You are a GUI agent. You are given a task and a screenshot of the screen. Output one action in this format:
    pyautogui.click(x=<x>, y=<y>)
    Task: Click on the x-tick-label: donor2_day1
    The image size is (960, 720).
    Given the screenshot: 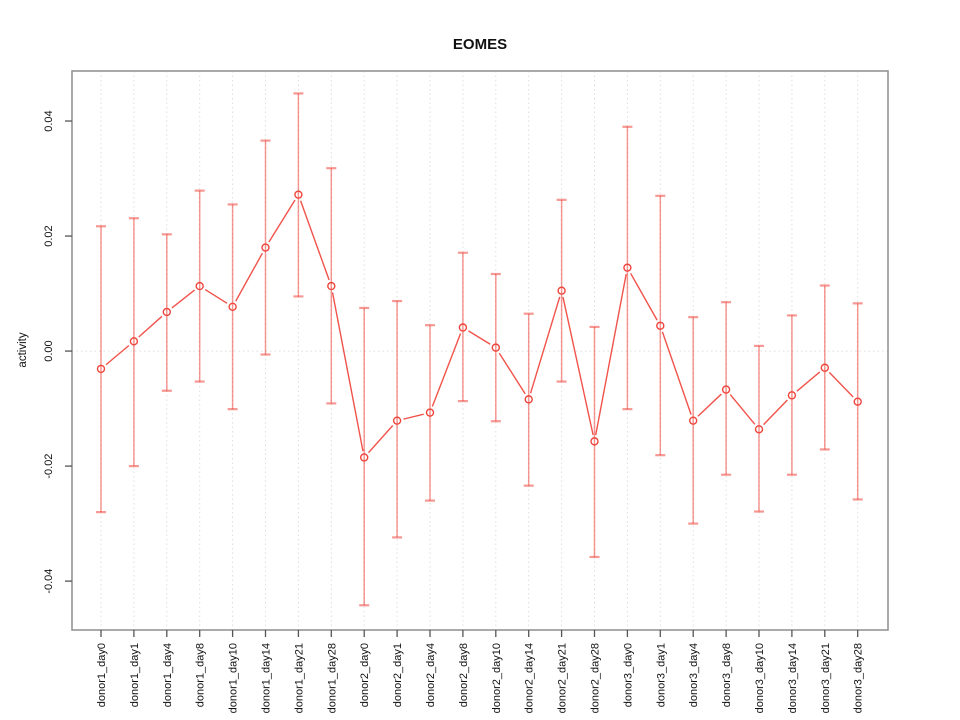 What is the action you would take?
    pyautogui.click(x=398, y=675)
    